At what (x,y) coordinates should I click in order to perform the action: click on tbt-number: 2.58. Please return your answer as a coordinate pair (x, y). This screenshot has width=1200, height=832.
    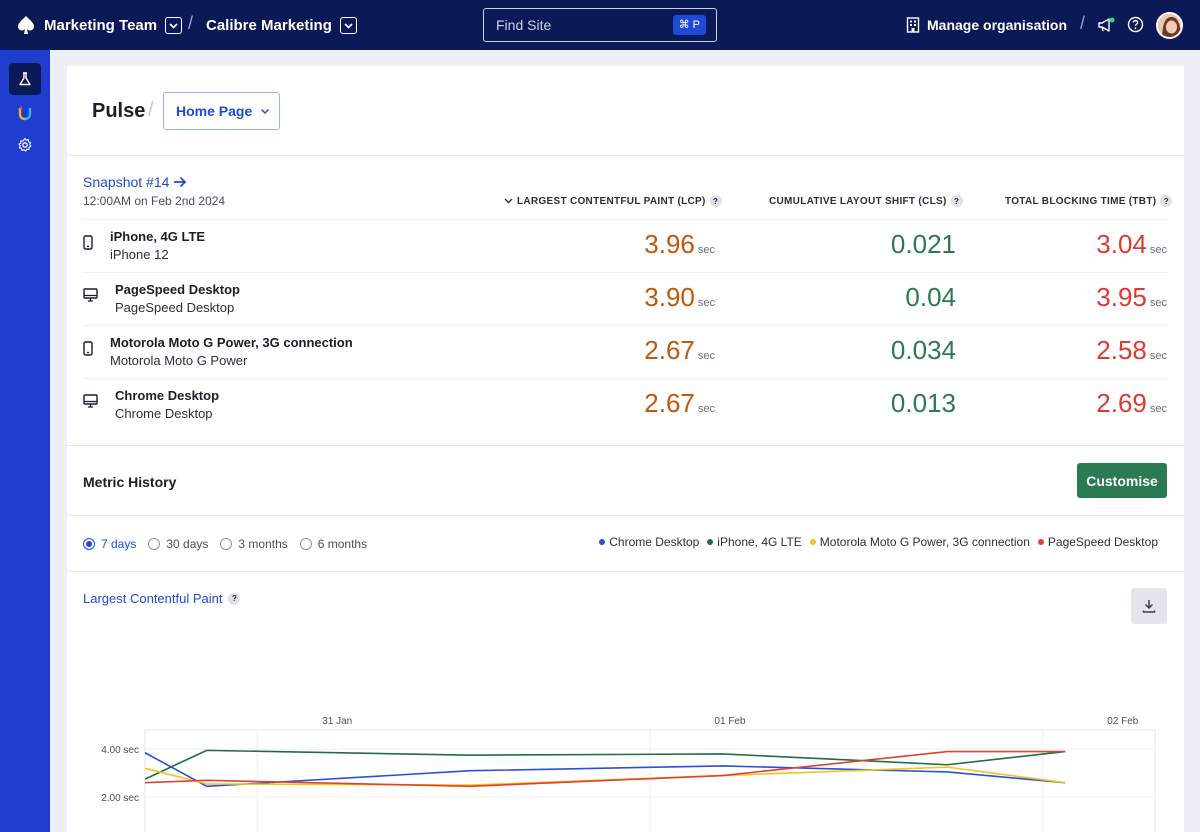
    Looking at the image, I should click on (1121, 350).